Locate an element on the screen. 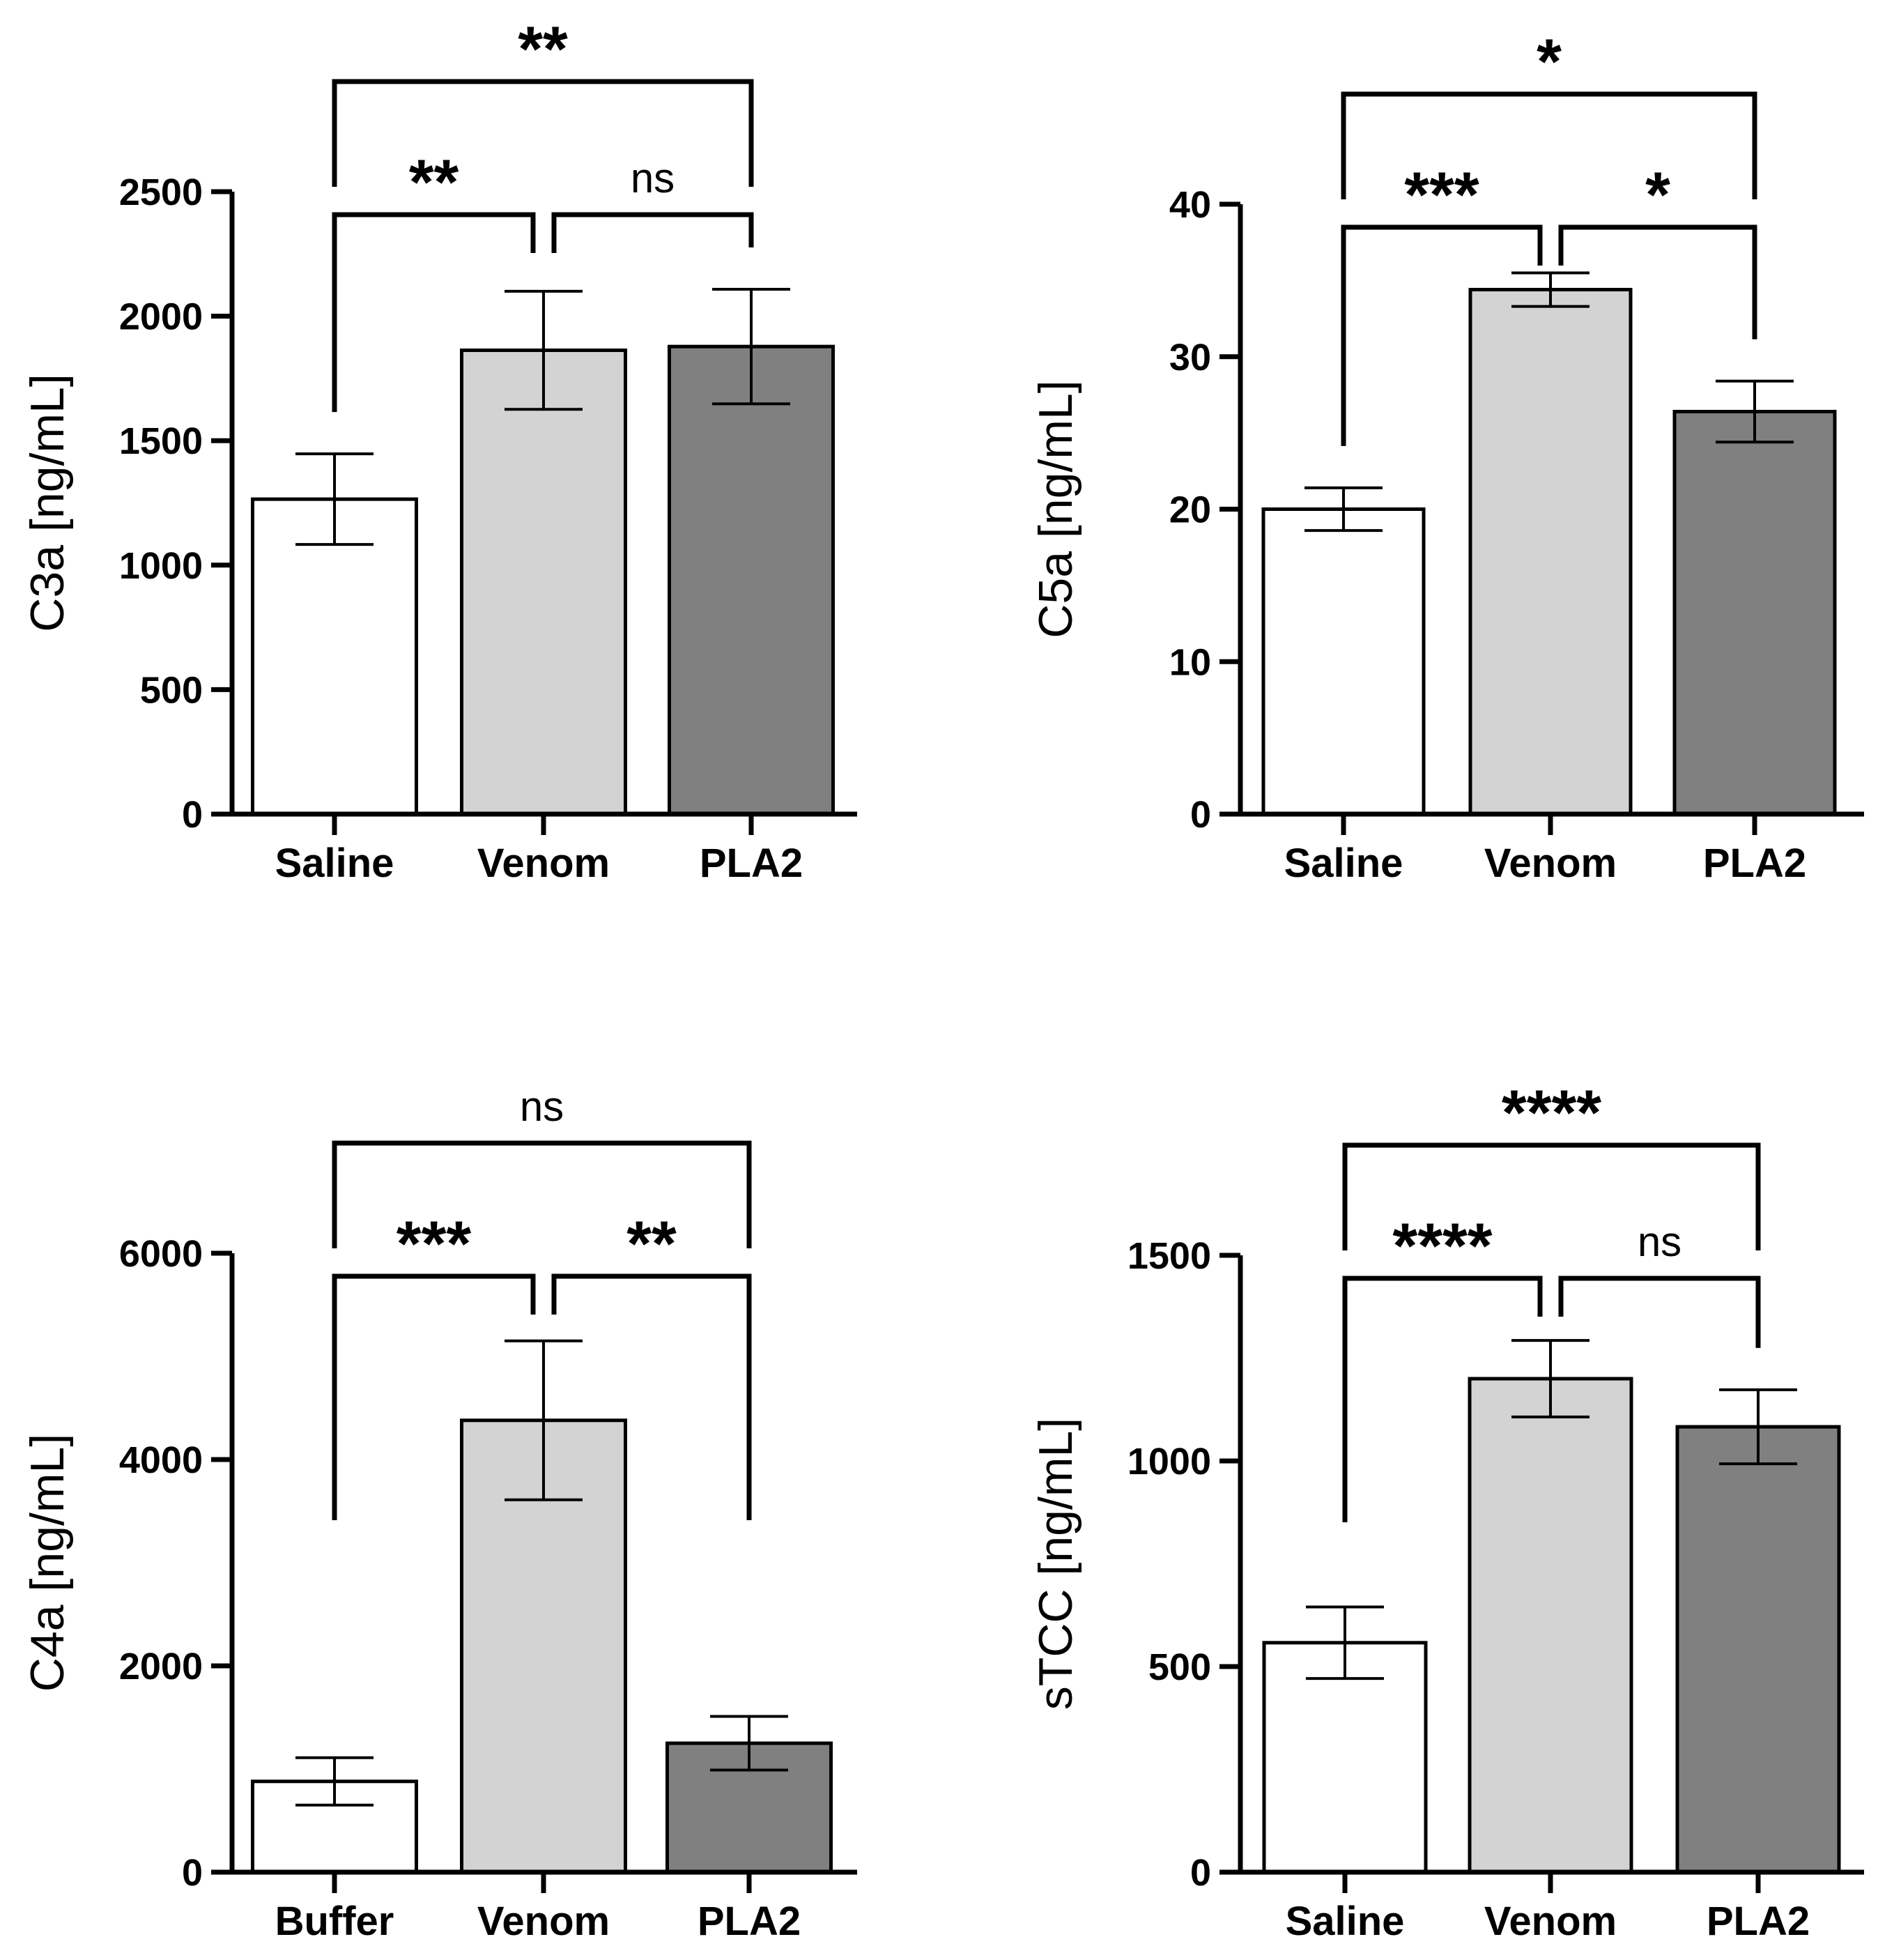 Image resolution: width=1878 pixels, height=1960 pixels. significance-bracket-venom-pla2: ** is located at coordinates (651, 1365).